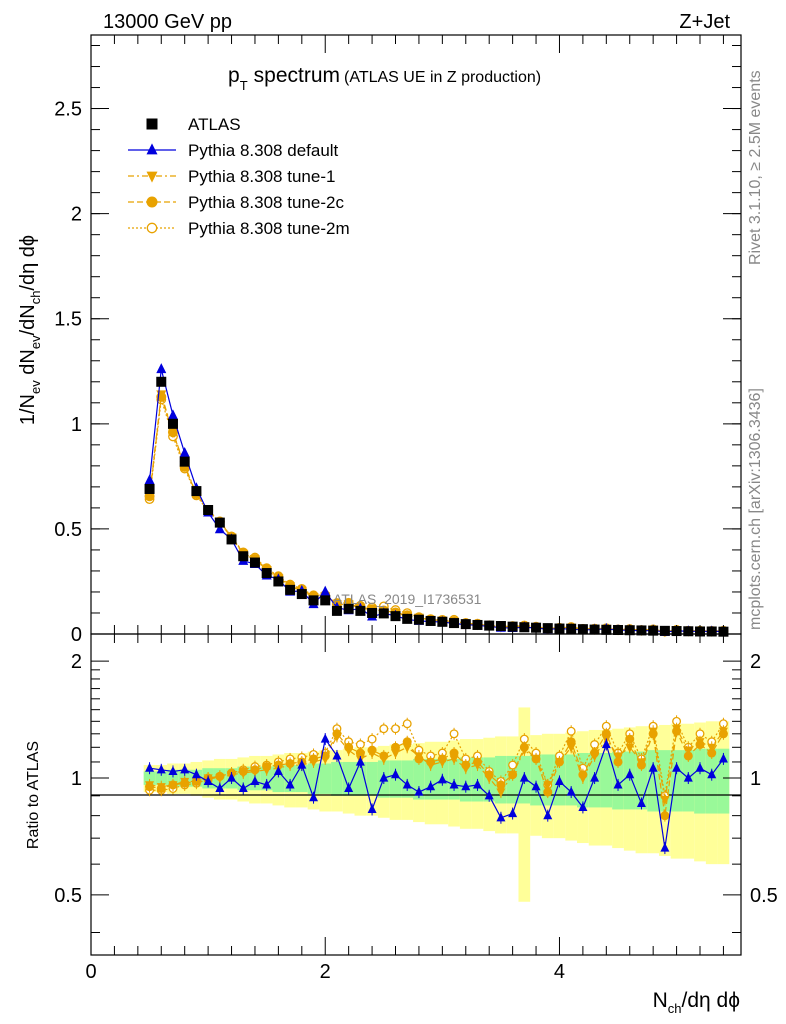 This screenshot has width=786, height=1024. I want to click on y-axis-label: 1/Nev dNev/dNch/dη dϕ, so click(30, 330).